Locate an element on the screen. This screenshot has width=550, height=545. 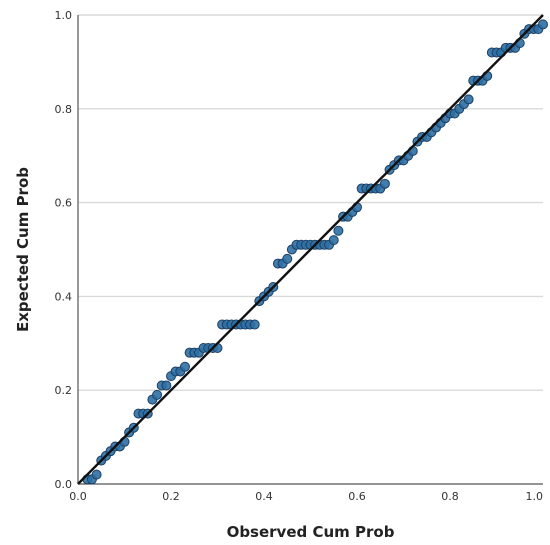
x-tick-label: 0.8 is located at coordinates (450, 496).